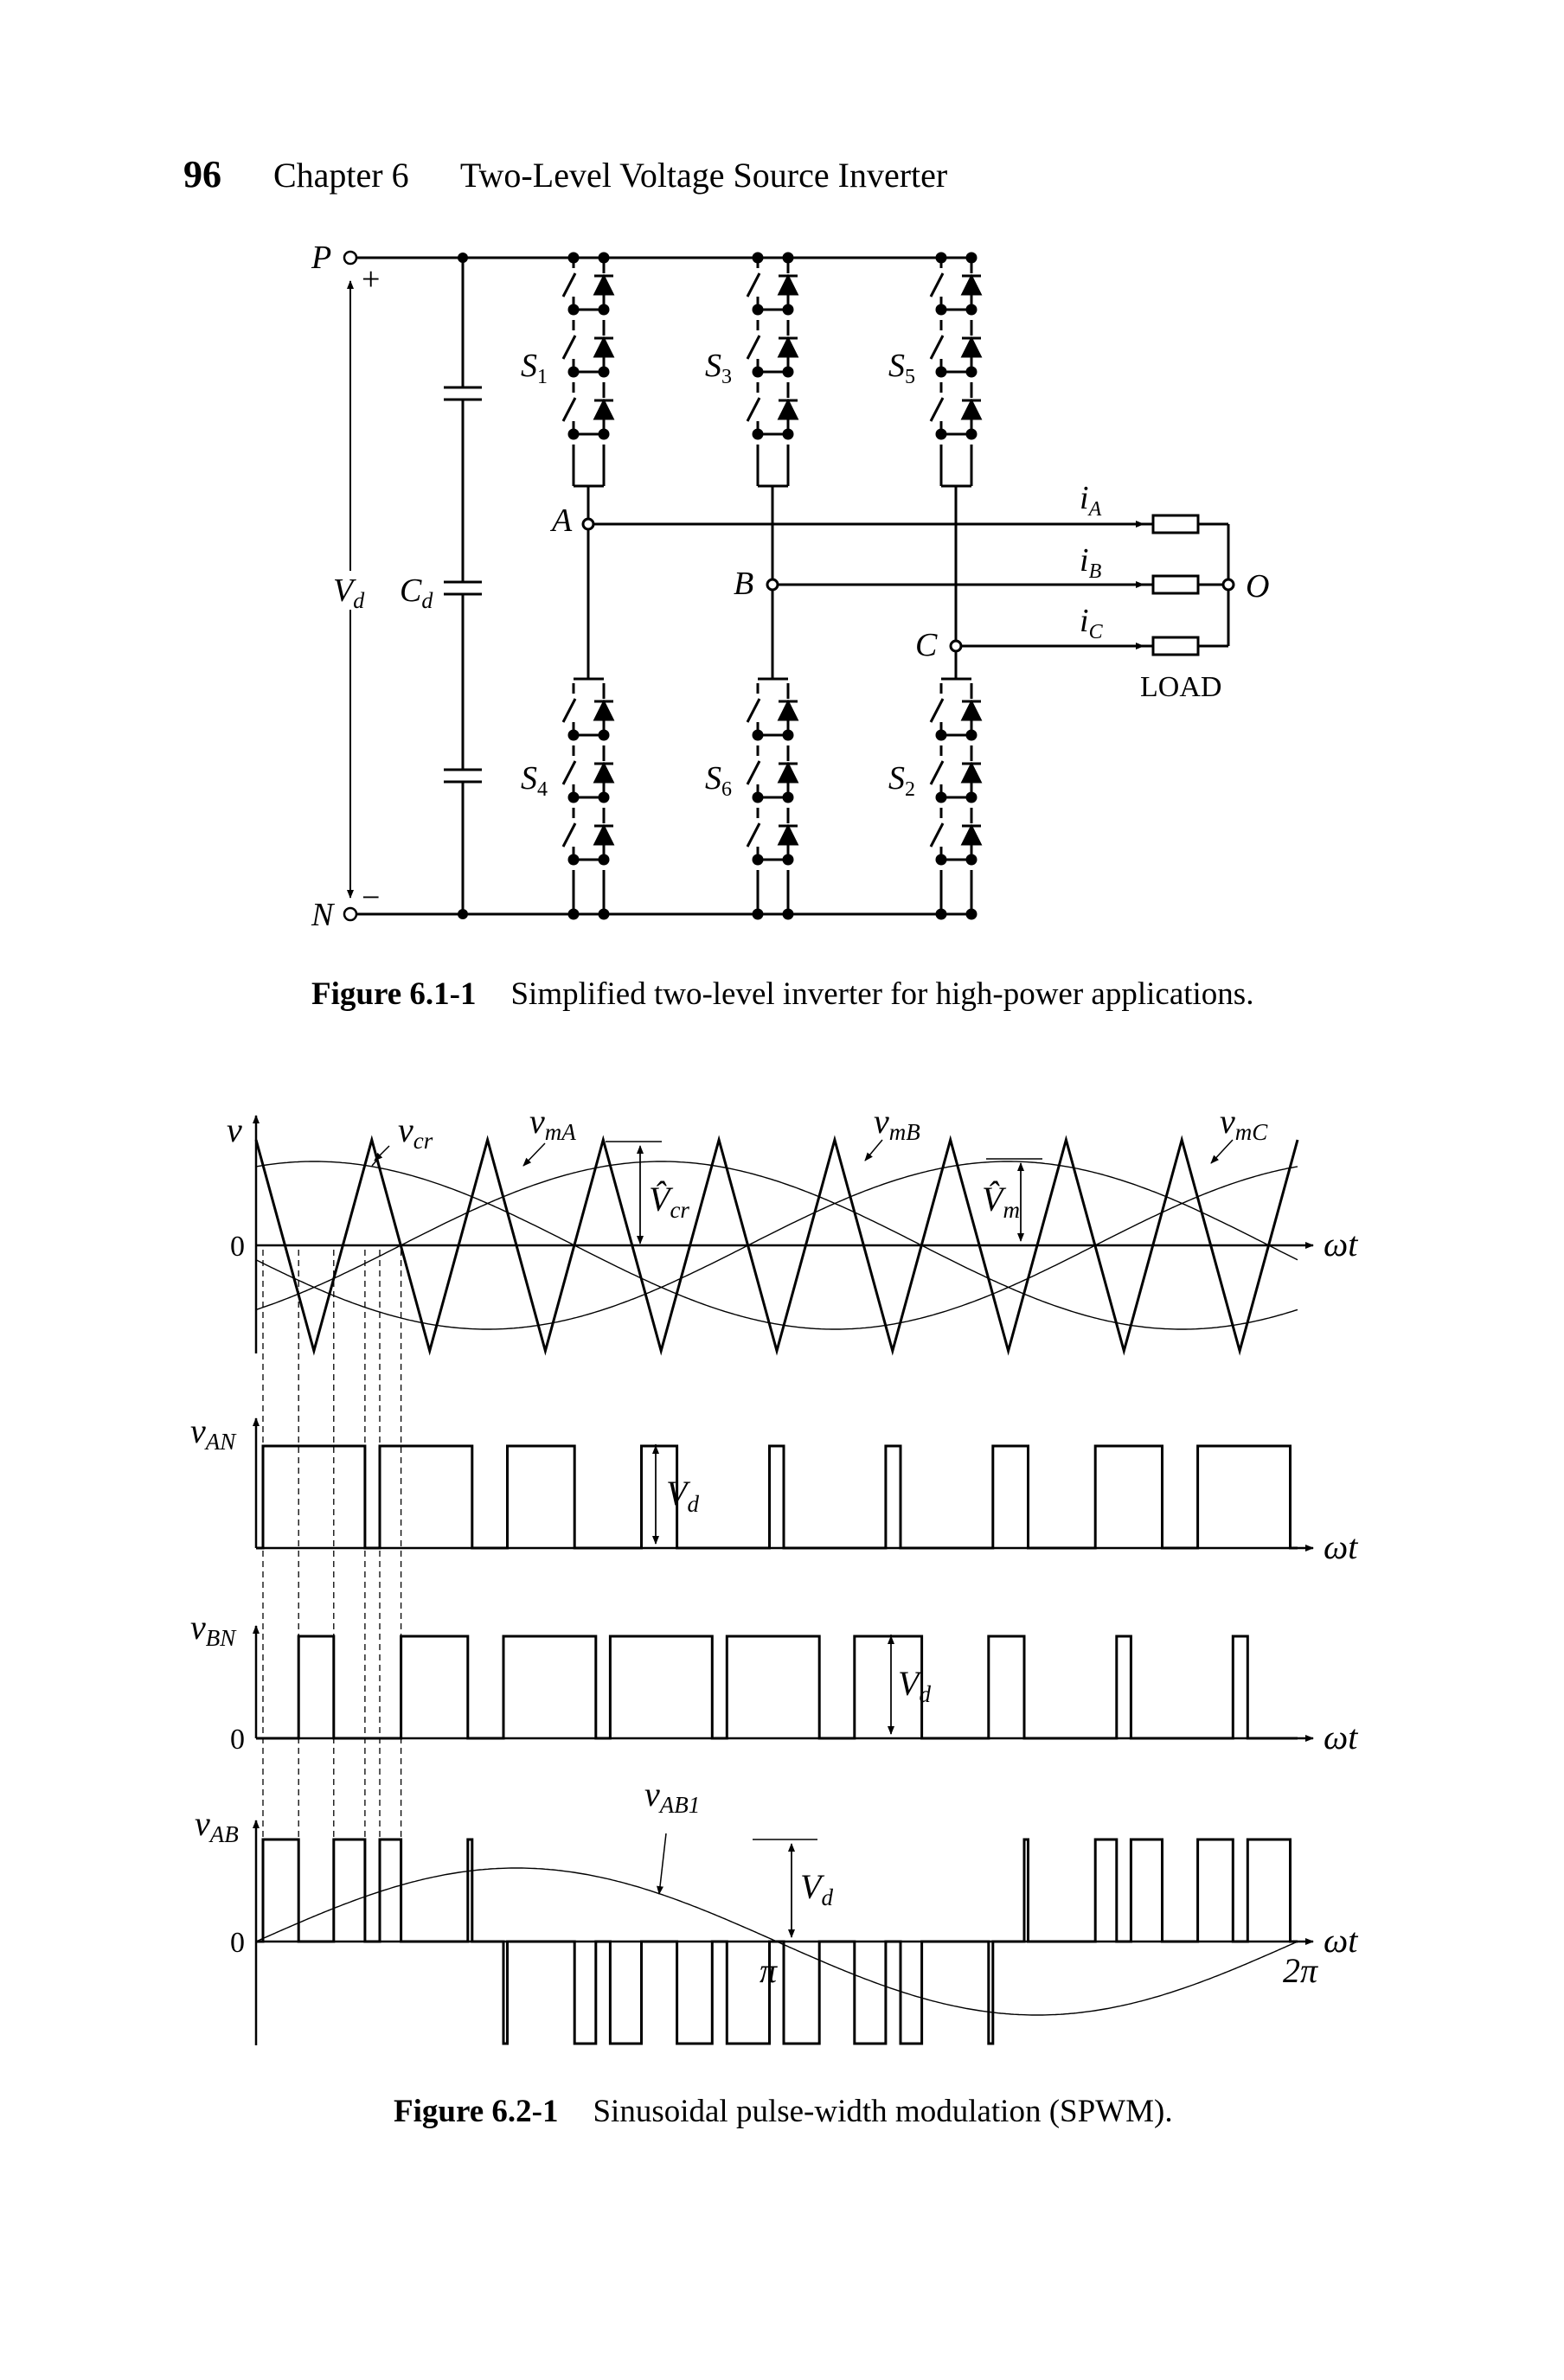 This screenshot has height=2380, width=1564. What do you see at coordinates (217, 1825) in the screenshot?
I see `label-vab: vAB` at bounding box center [217, 1825].